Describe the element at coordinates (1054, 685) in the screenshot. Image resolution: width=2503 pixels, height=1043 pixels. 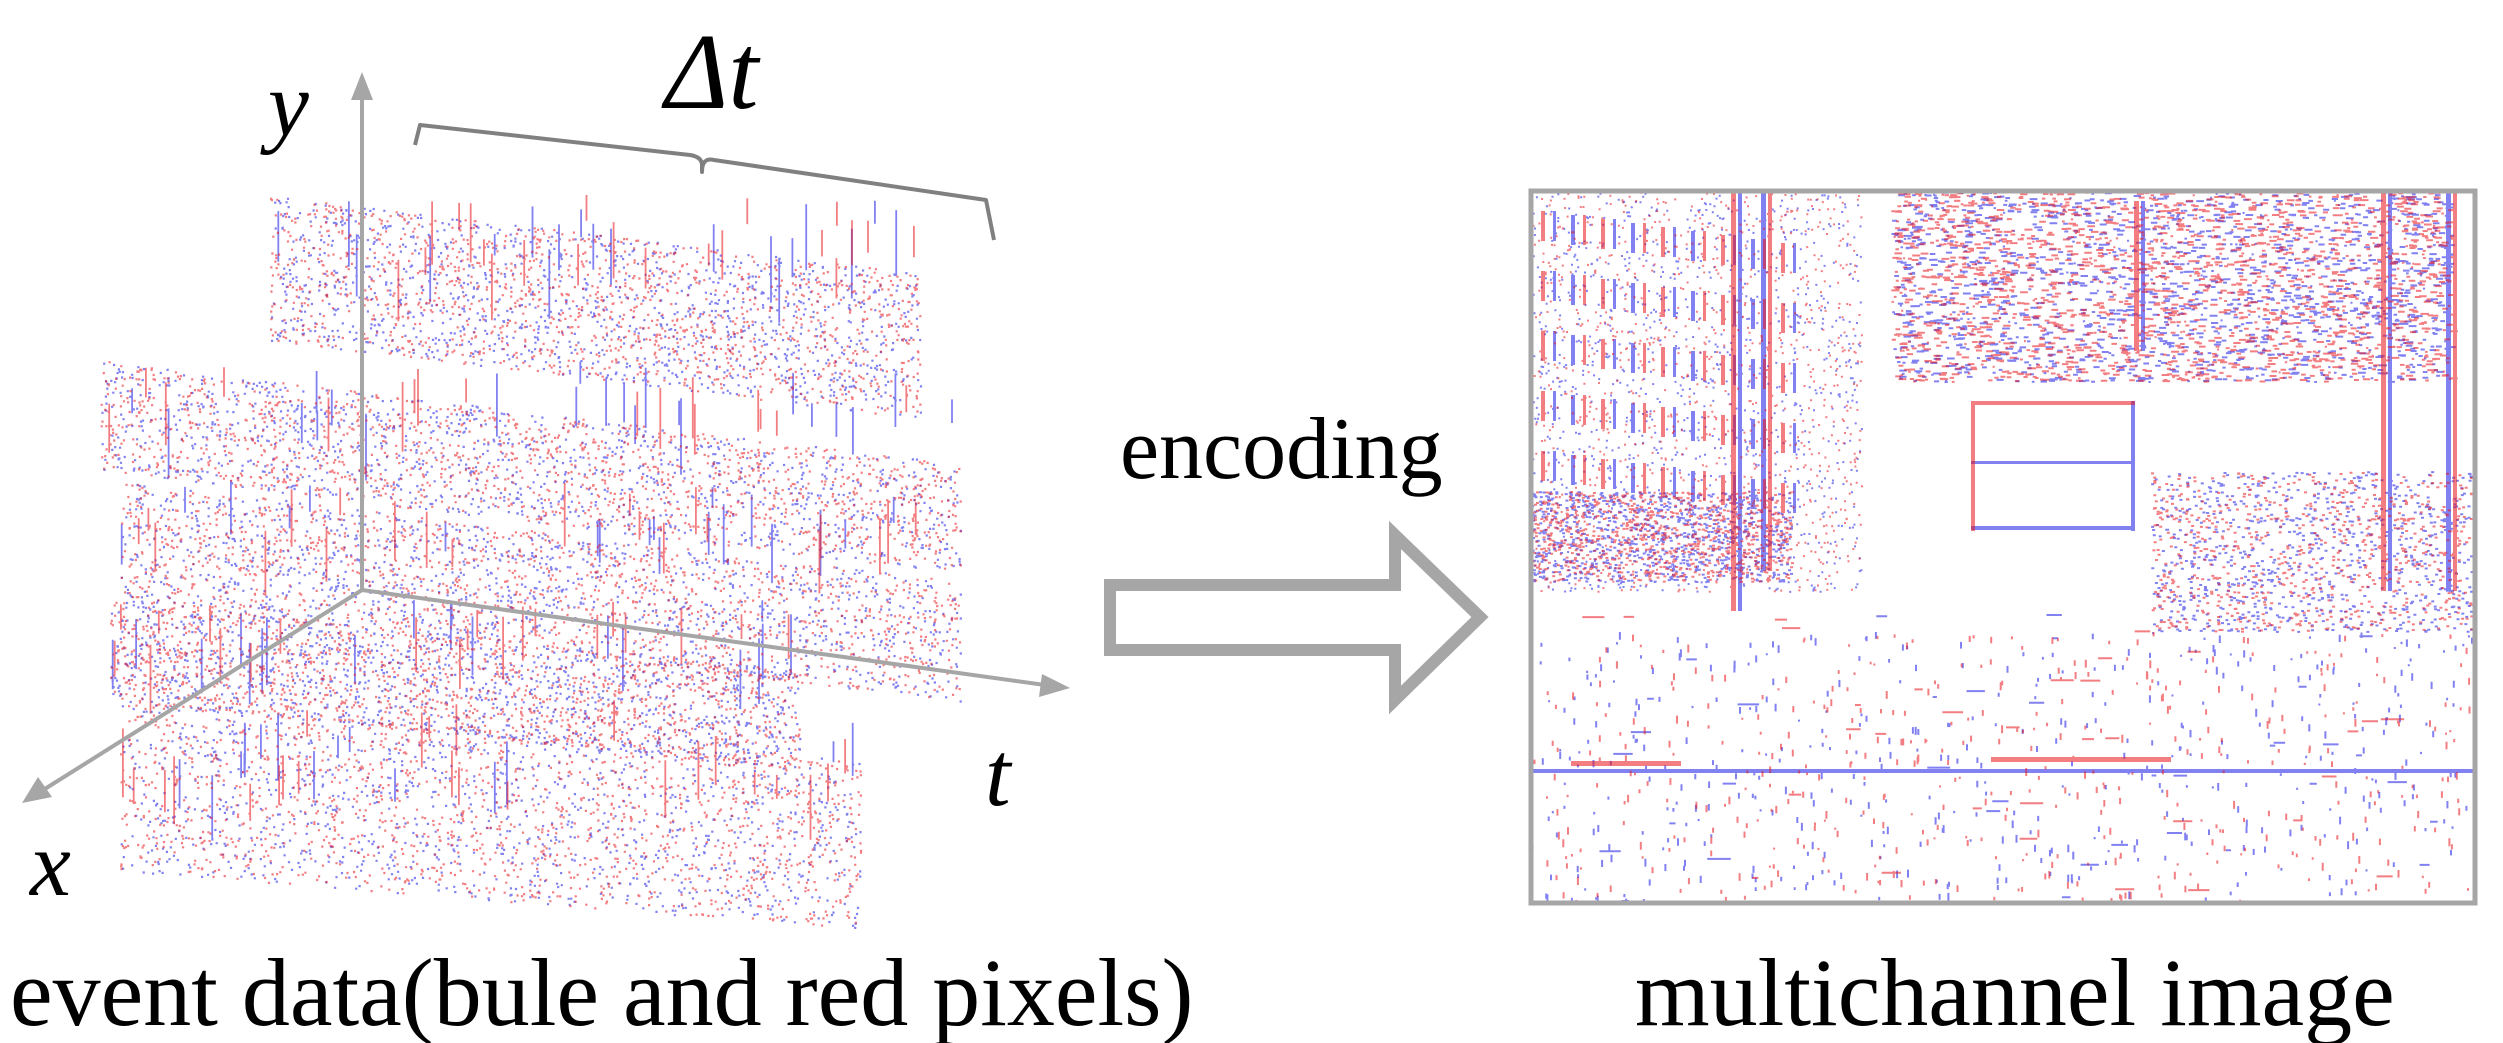
I see `t-axis-arrowhead` at that location.